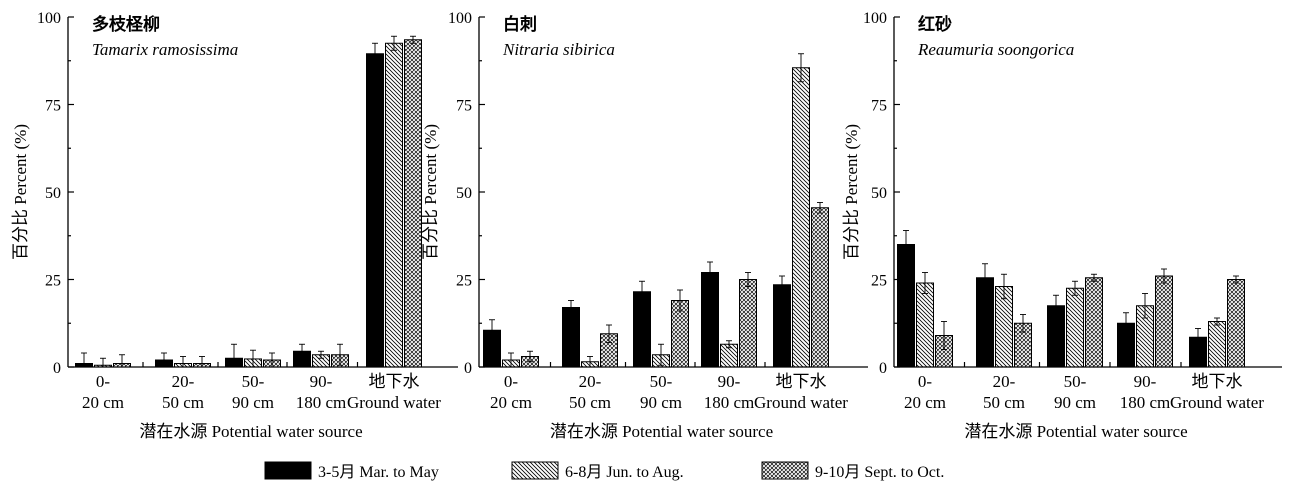  I want to click on legend-swatch-diagonal, so click(535, 470).